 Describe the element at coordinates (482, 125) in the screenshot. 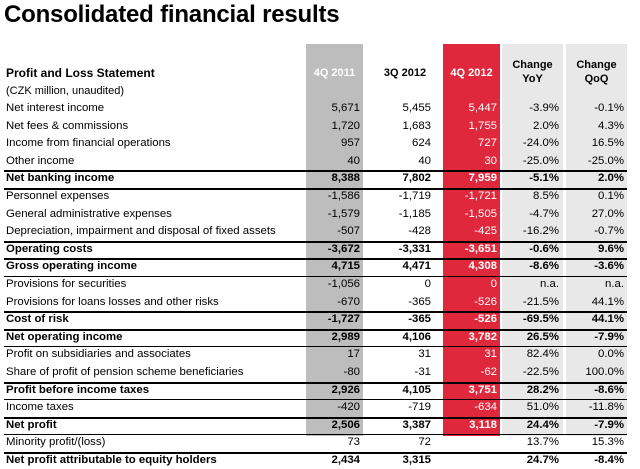

I see `value-4q2012: 1,755` at that location.